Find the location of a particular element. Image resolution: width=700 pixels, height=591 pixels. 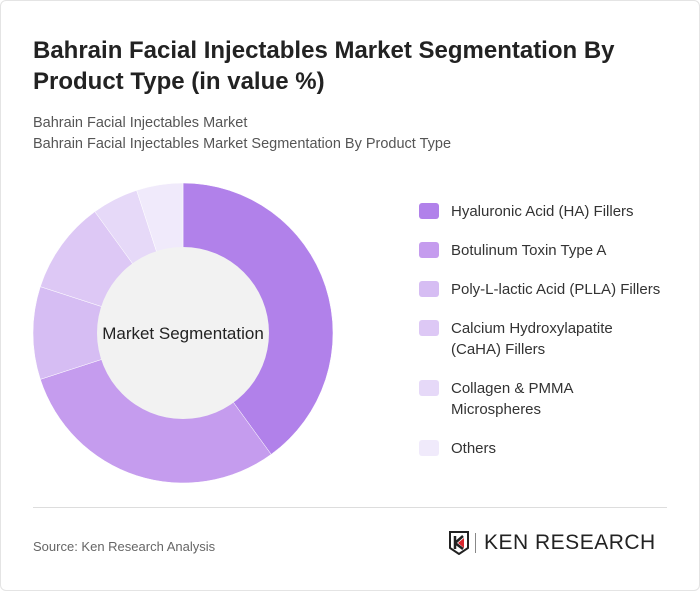

legend-label: Poly-L-lactic Acid (PLLA) Fillers is located at coordinates (556, 289).